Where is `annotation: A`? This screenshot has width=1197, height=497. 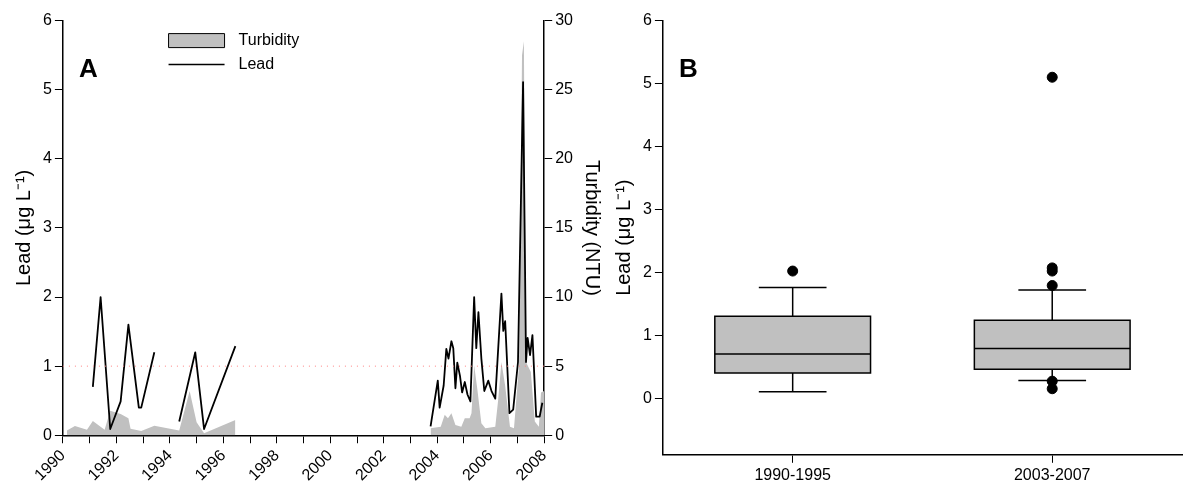 annotation: A is located at coordinates (88, 67).